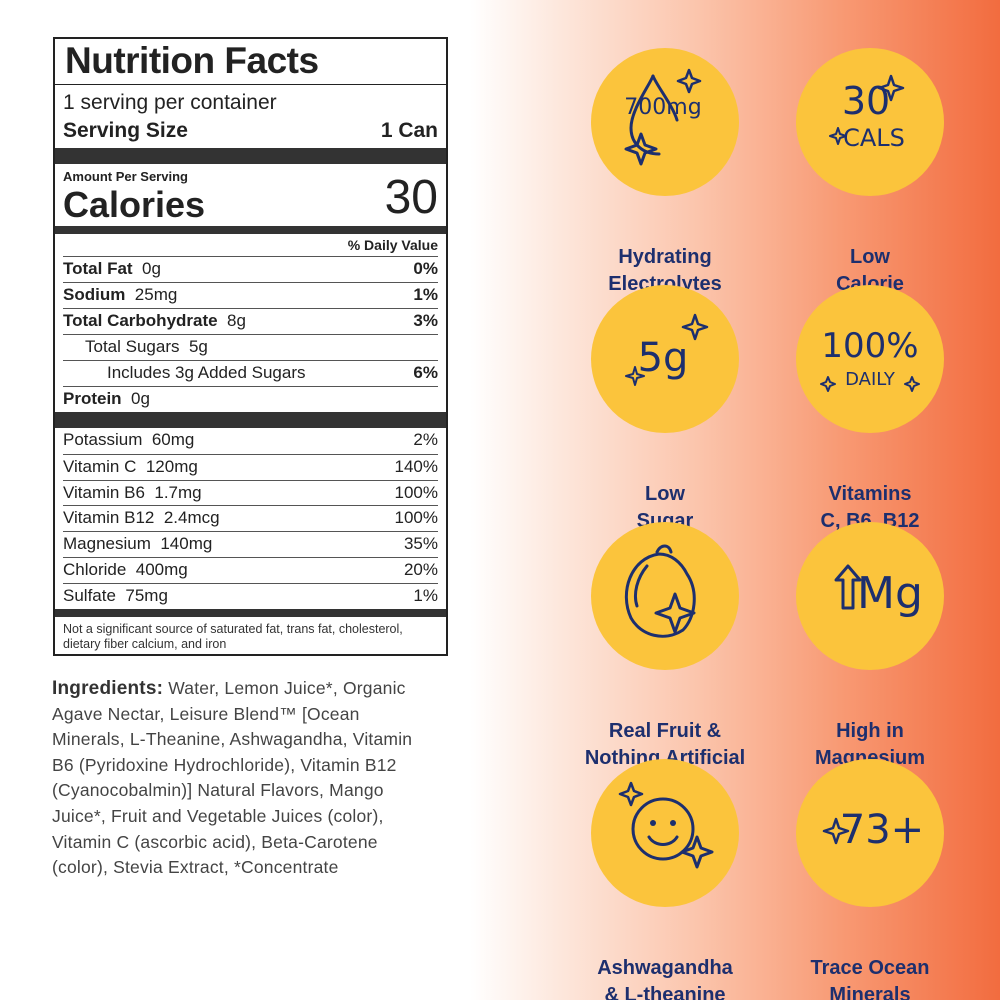  What do you see at coordinates (392, 245) in the screenshot?
I see `daily-value-header: % Daily Value` at bounding box center [392, 245].